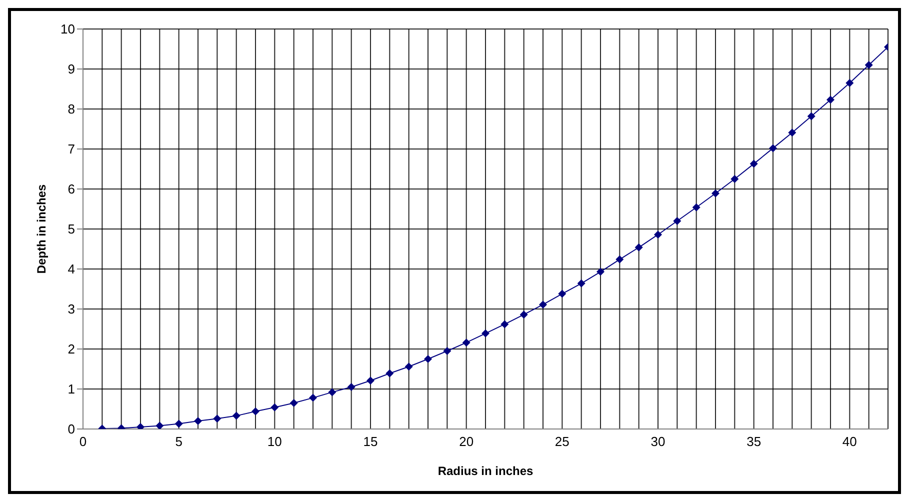 This screenshot has height=500, width=909. I want to click on x-tick-label: 25, so click(562, 442).